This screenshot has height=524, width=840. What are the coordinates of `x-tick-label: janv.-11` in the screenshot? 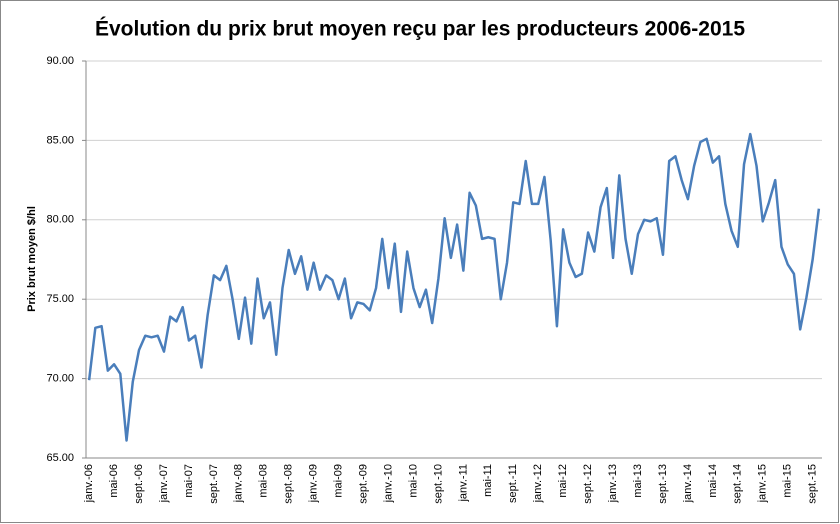 It's located at (463, 483).